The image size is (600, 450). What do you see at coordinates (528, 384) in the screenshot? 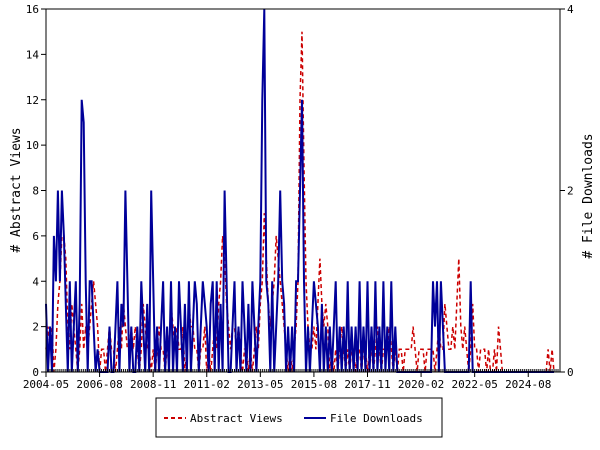
I see `x-tick-label: 2024-08` at bounding box center [528, 384].